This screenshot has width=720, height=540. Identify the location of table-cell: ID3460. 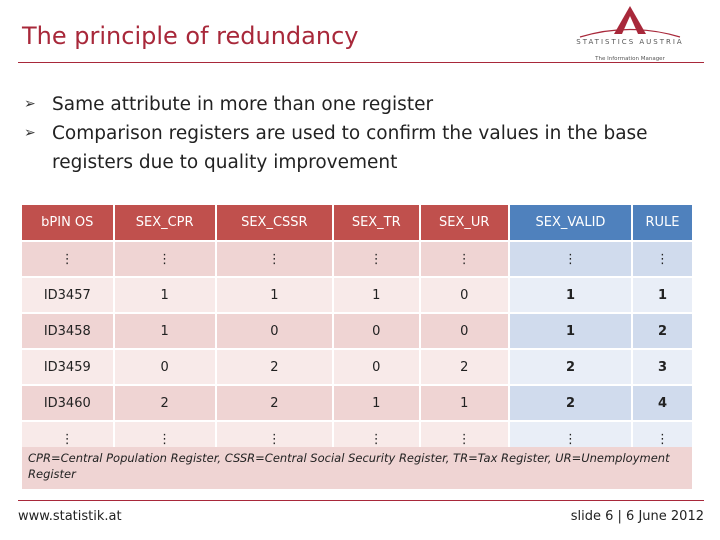
(67, 403).